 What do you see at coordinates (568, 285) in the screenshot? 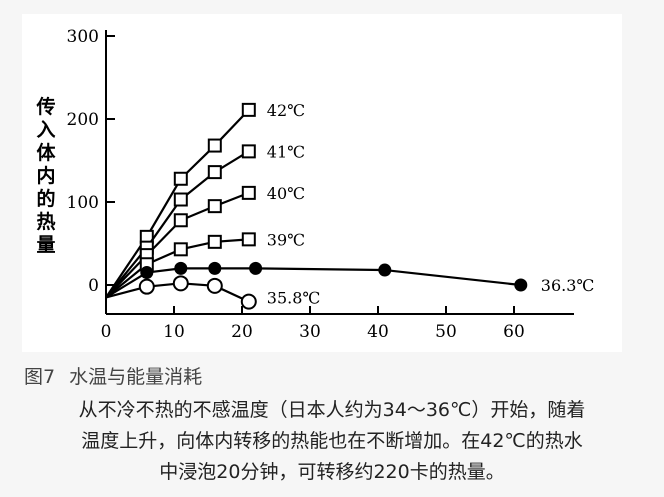
I see `series-label: 36.3℃` at bounding box center [568, 285].